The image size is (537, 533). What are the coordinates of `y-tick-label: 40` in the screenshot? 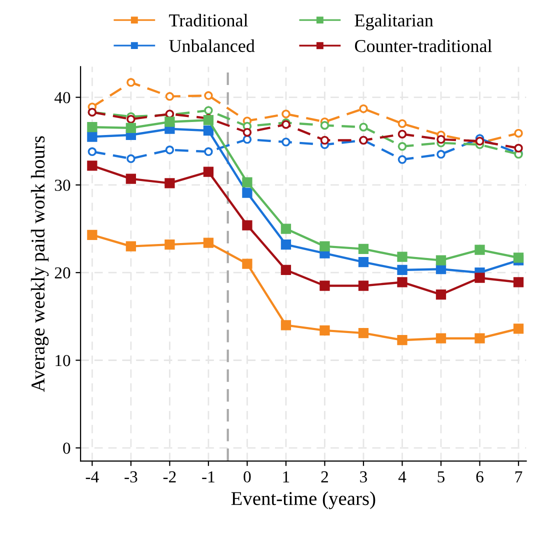 It's located at (62, 98).